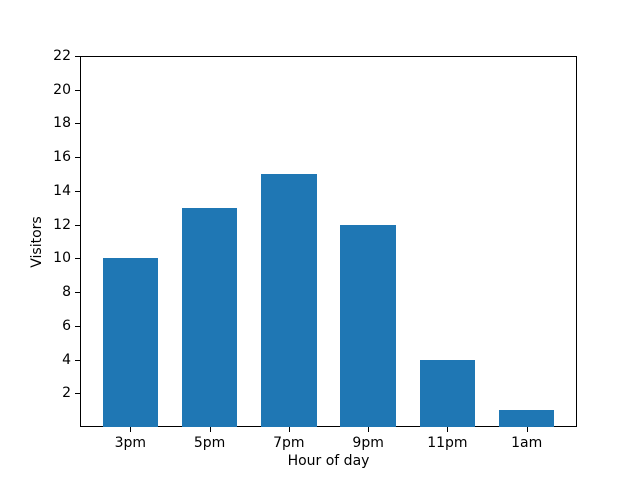 This screenshot has width=640, height=480. I want to click on y-tick-label: 10, so click(62, 258).